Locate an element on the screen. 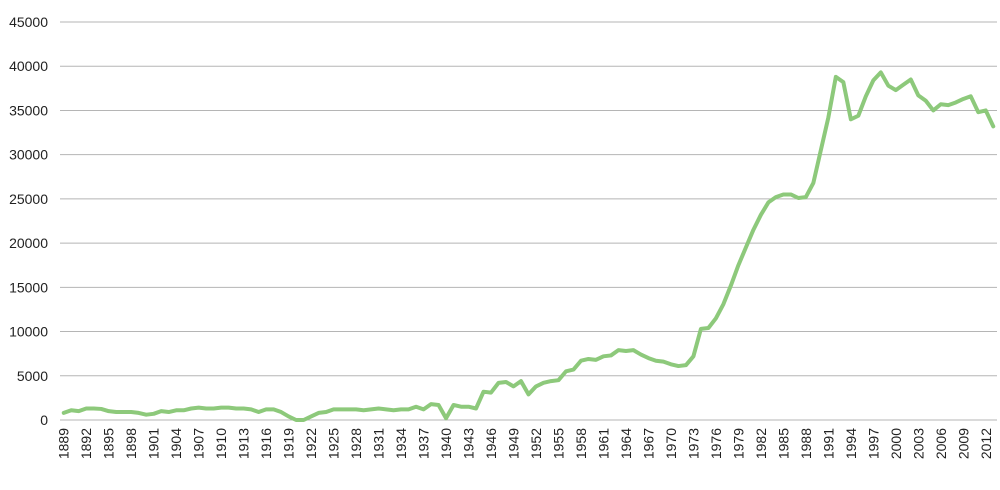 Image resolution: width=1000 pixels, height=490 pixels. x-tick-label: 1889 is located at coordinates (64, 443).